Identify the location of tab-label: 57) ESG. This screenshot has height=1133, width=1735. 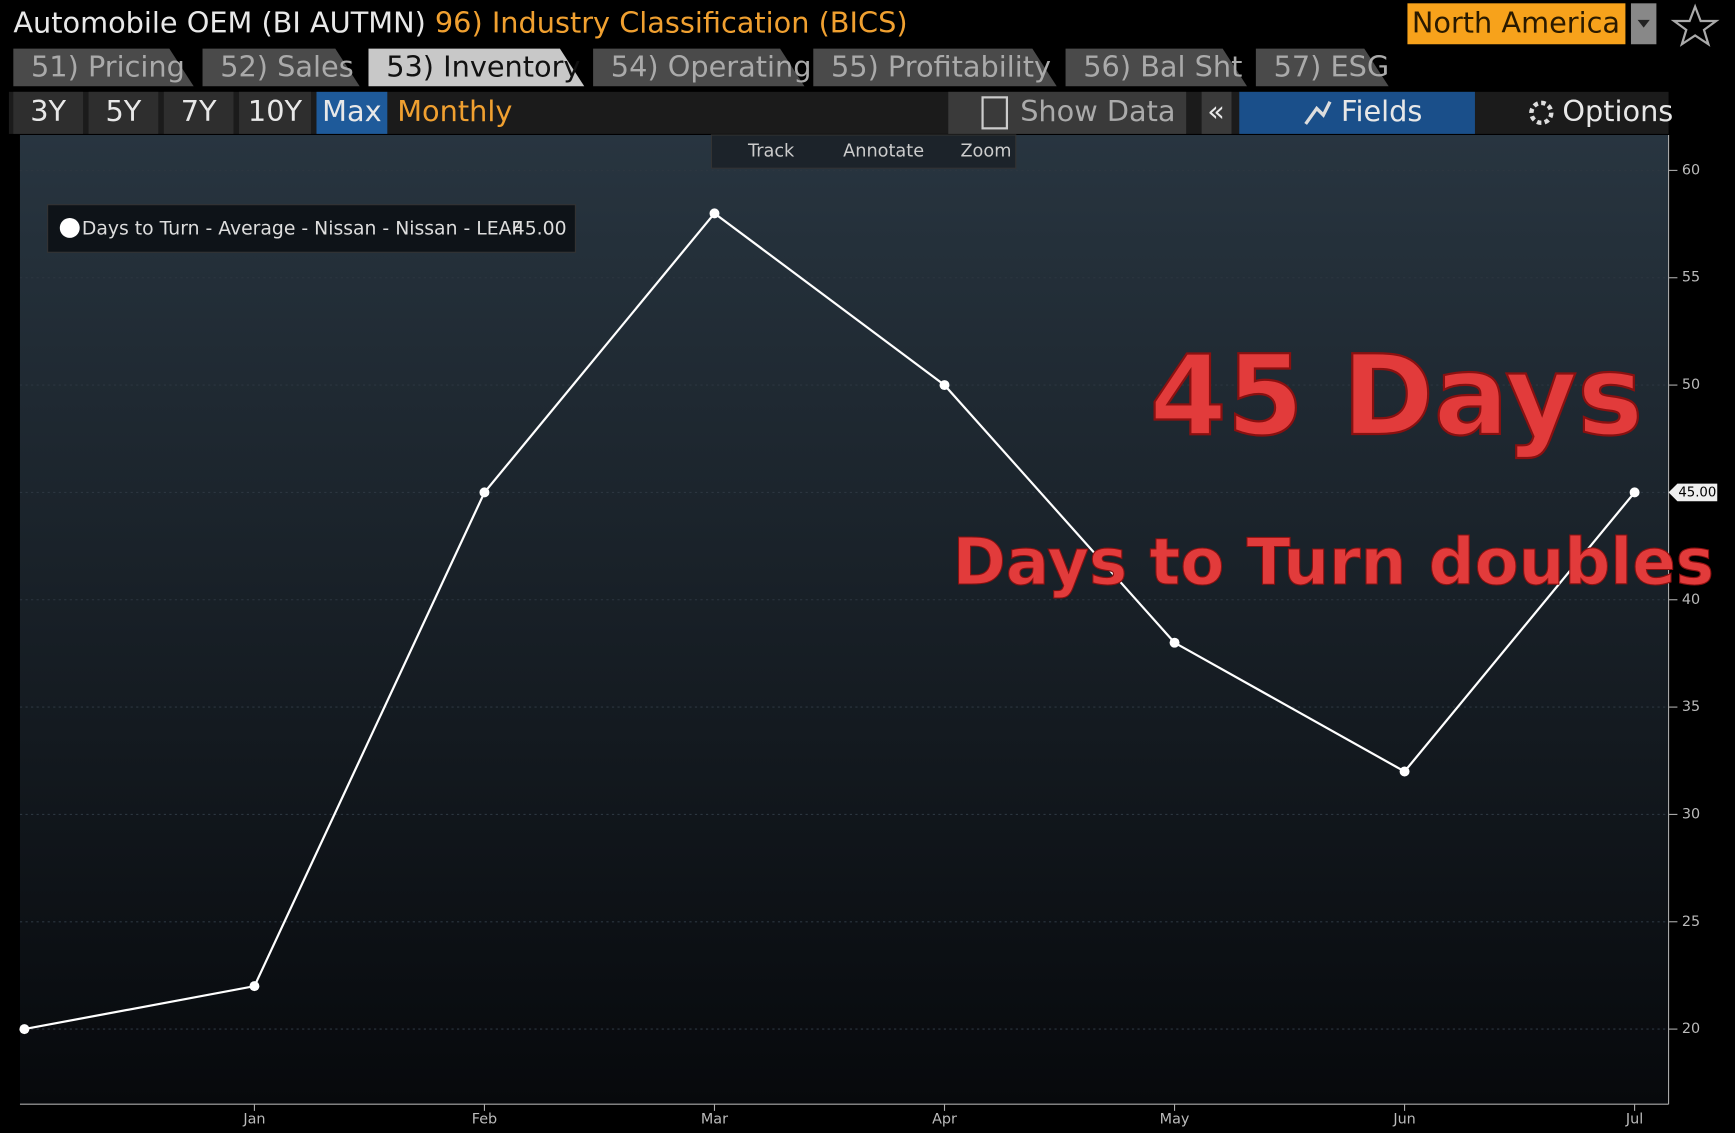
(1332, 67).